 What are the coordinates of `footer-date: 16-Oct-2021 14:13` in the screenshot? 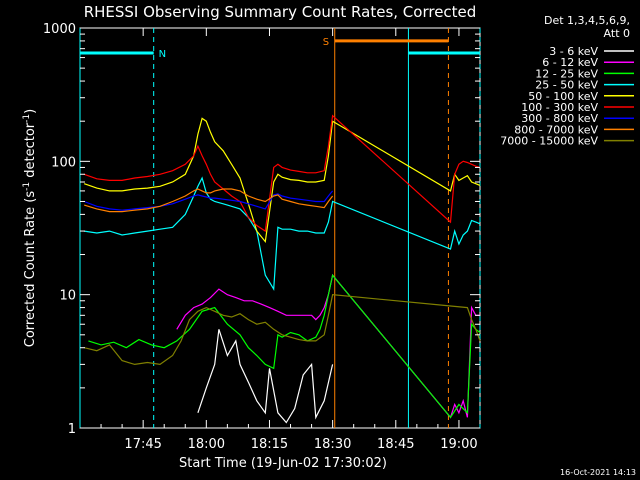 It's located at (598, 472).